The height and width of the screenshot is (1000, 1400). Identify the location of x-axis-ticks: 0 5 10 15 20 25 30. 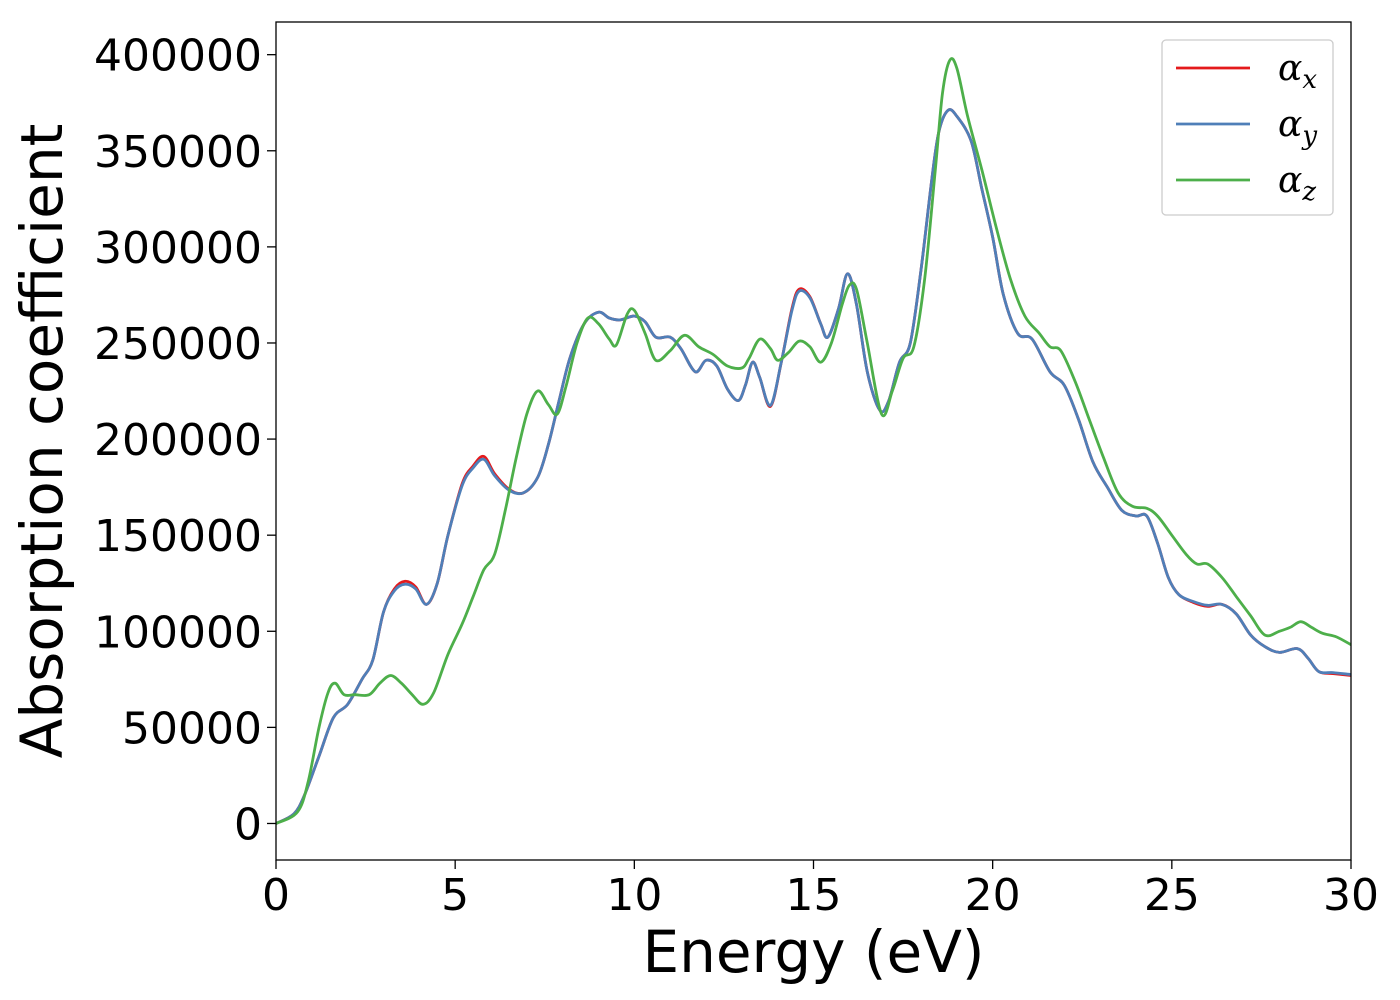
(820, 890).